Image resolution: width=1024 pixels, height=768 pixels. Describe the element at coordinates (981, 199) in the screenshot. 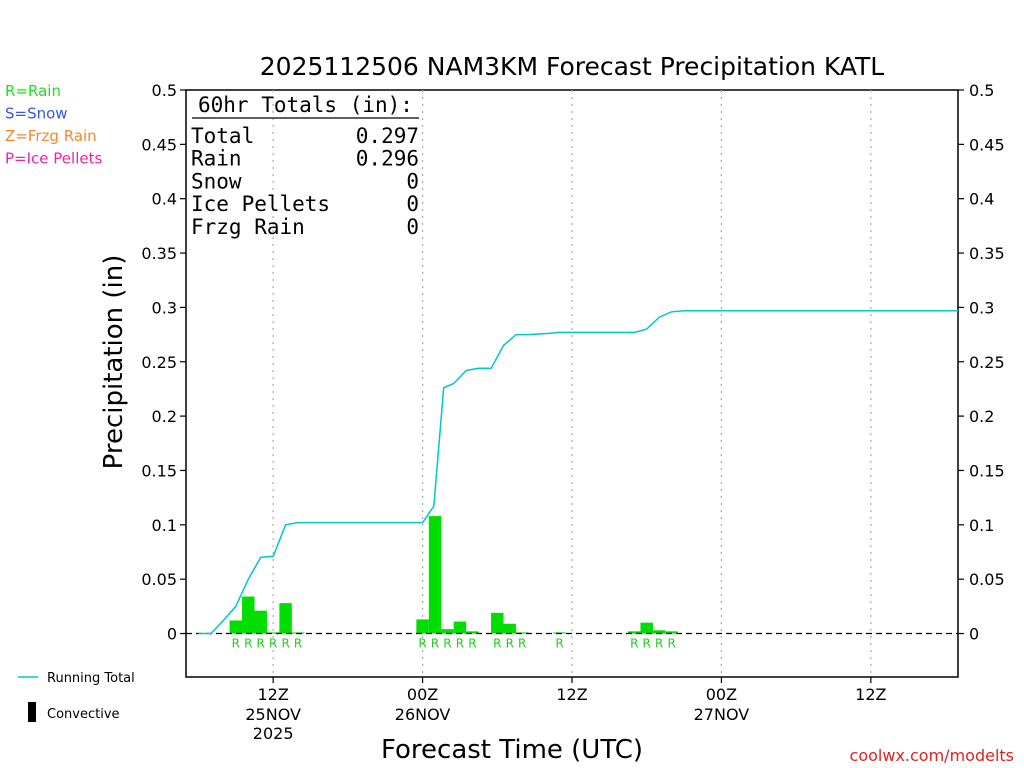

I see `y-tick-label-right: 0.4` at that location.